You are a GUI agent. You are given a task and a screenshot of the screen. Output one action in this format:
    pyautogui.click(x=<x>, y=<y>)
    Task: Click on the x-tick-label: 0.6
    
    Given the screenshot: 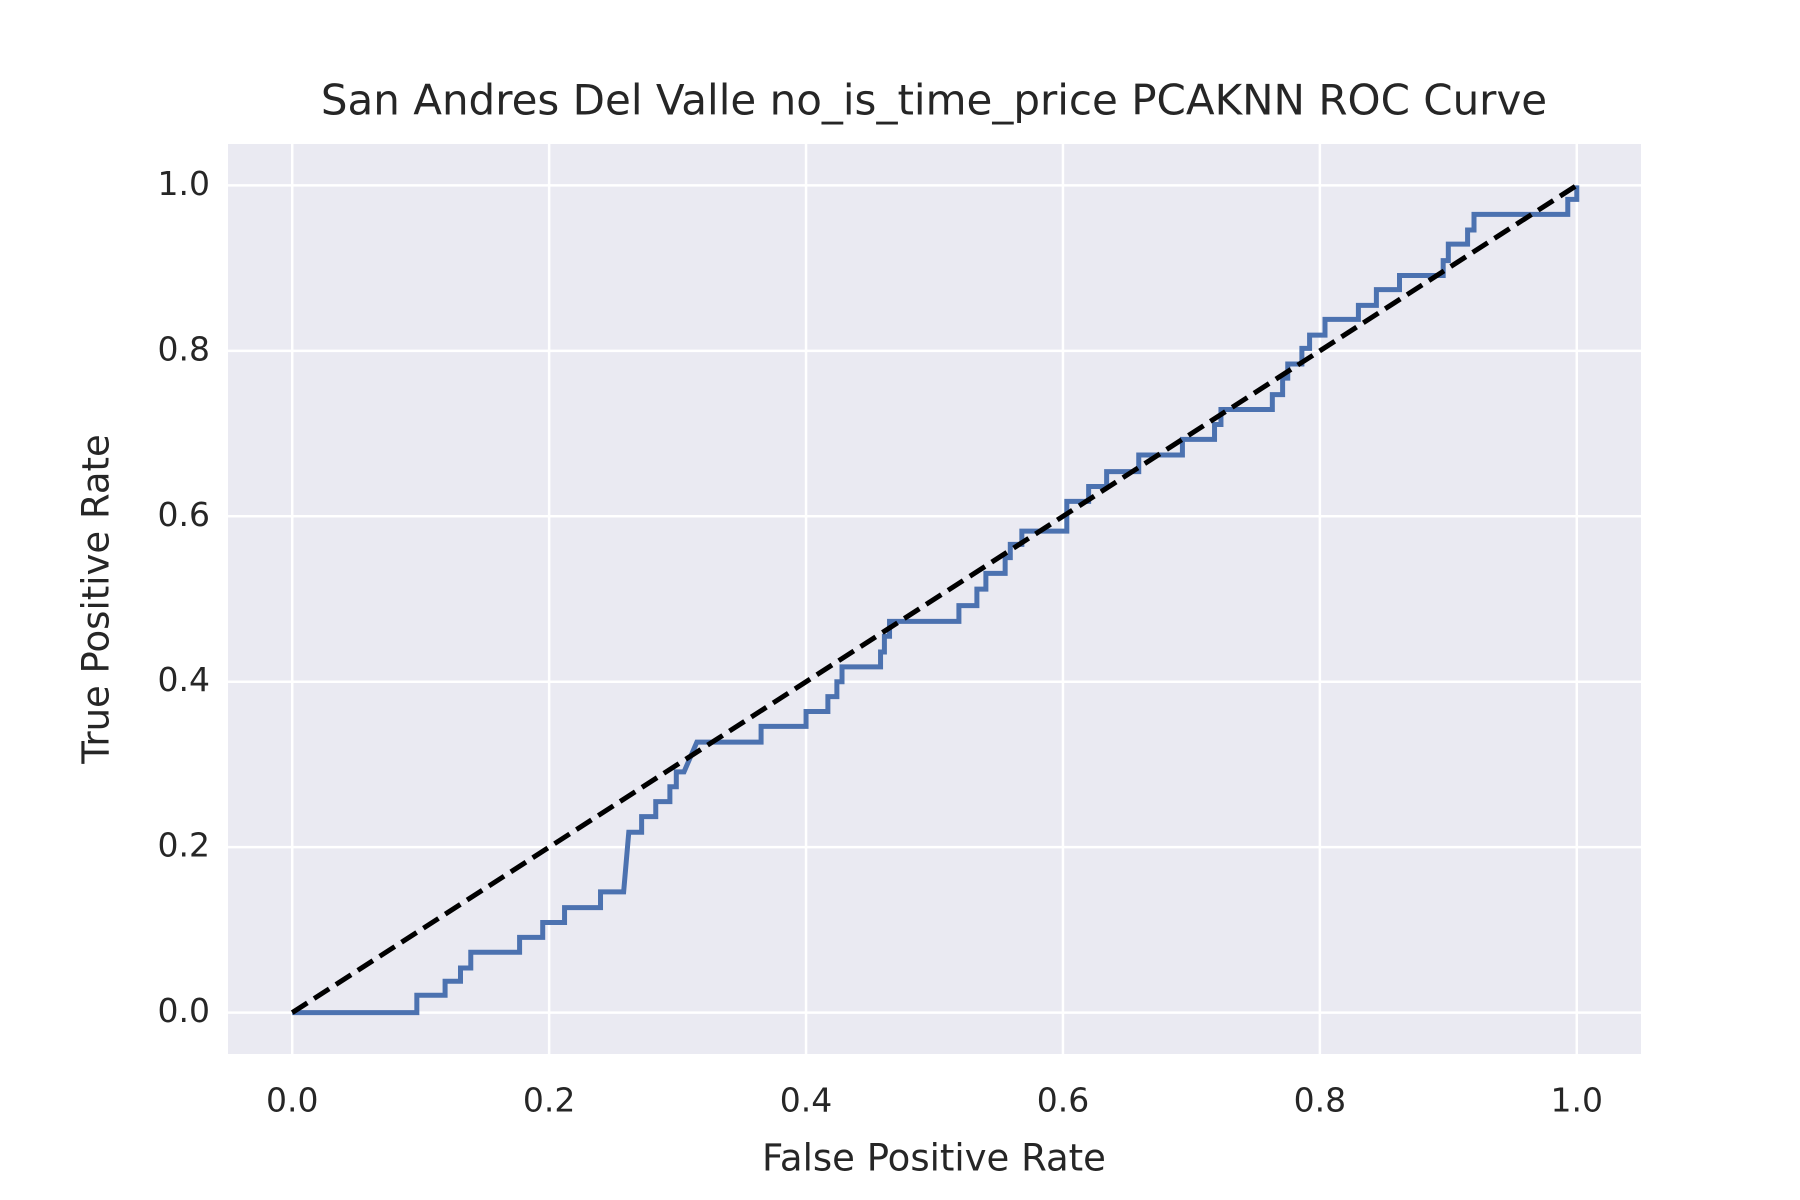 What is the action you would take?
    pyautogui.click(x=1063, y=1100)
    